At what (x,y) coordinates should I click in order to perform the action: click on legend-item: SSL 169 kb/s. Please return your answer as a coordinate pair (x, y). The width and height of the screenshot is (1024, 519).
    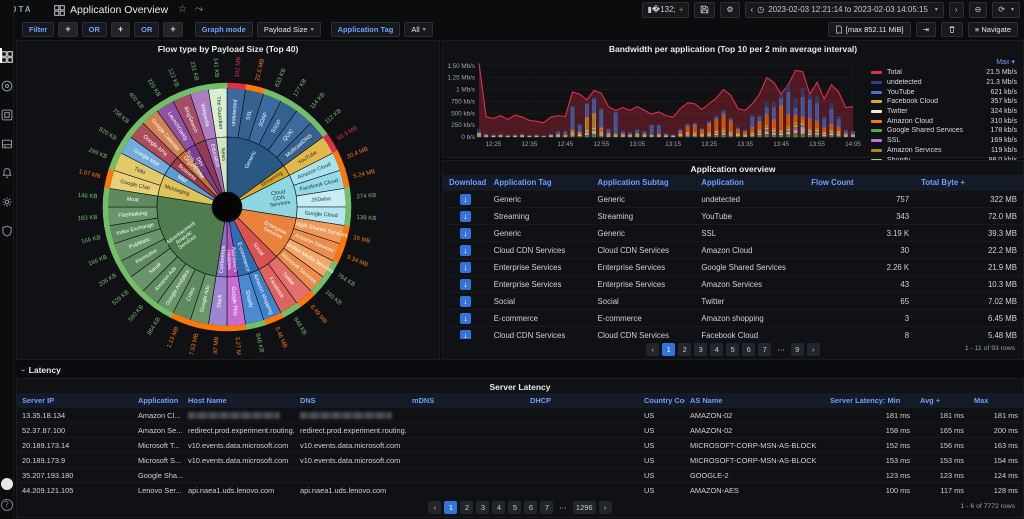
    Looking at the image, I should click on (944, 141).